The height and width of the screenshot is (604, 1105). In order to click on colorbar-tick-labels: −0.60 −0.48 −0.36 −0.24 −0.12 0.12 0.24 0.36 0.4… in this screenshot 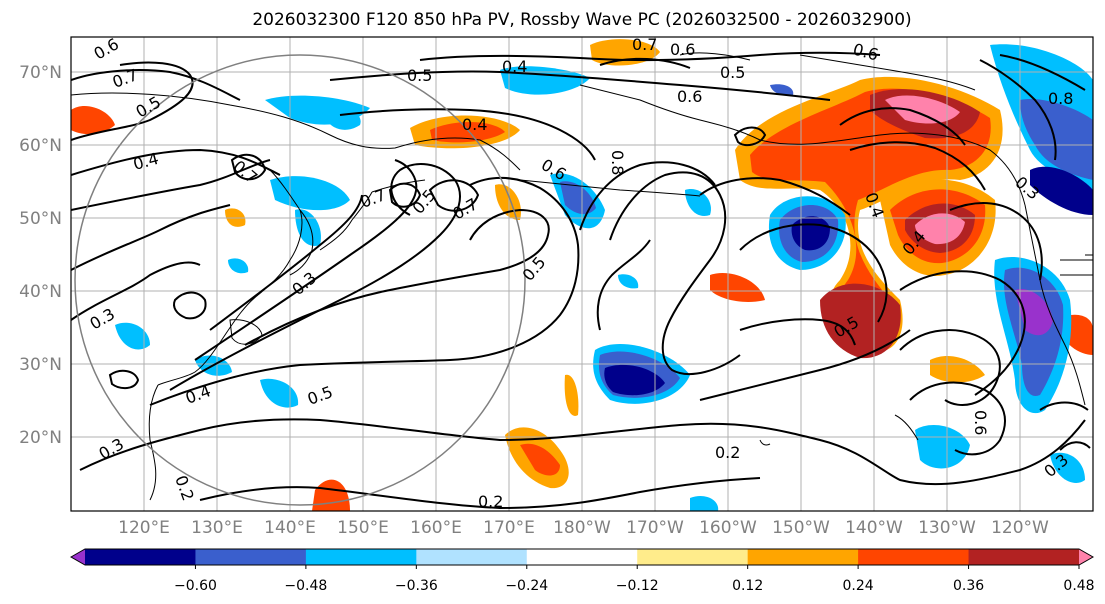, I will do `click(634, 579)`.